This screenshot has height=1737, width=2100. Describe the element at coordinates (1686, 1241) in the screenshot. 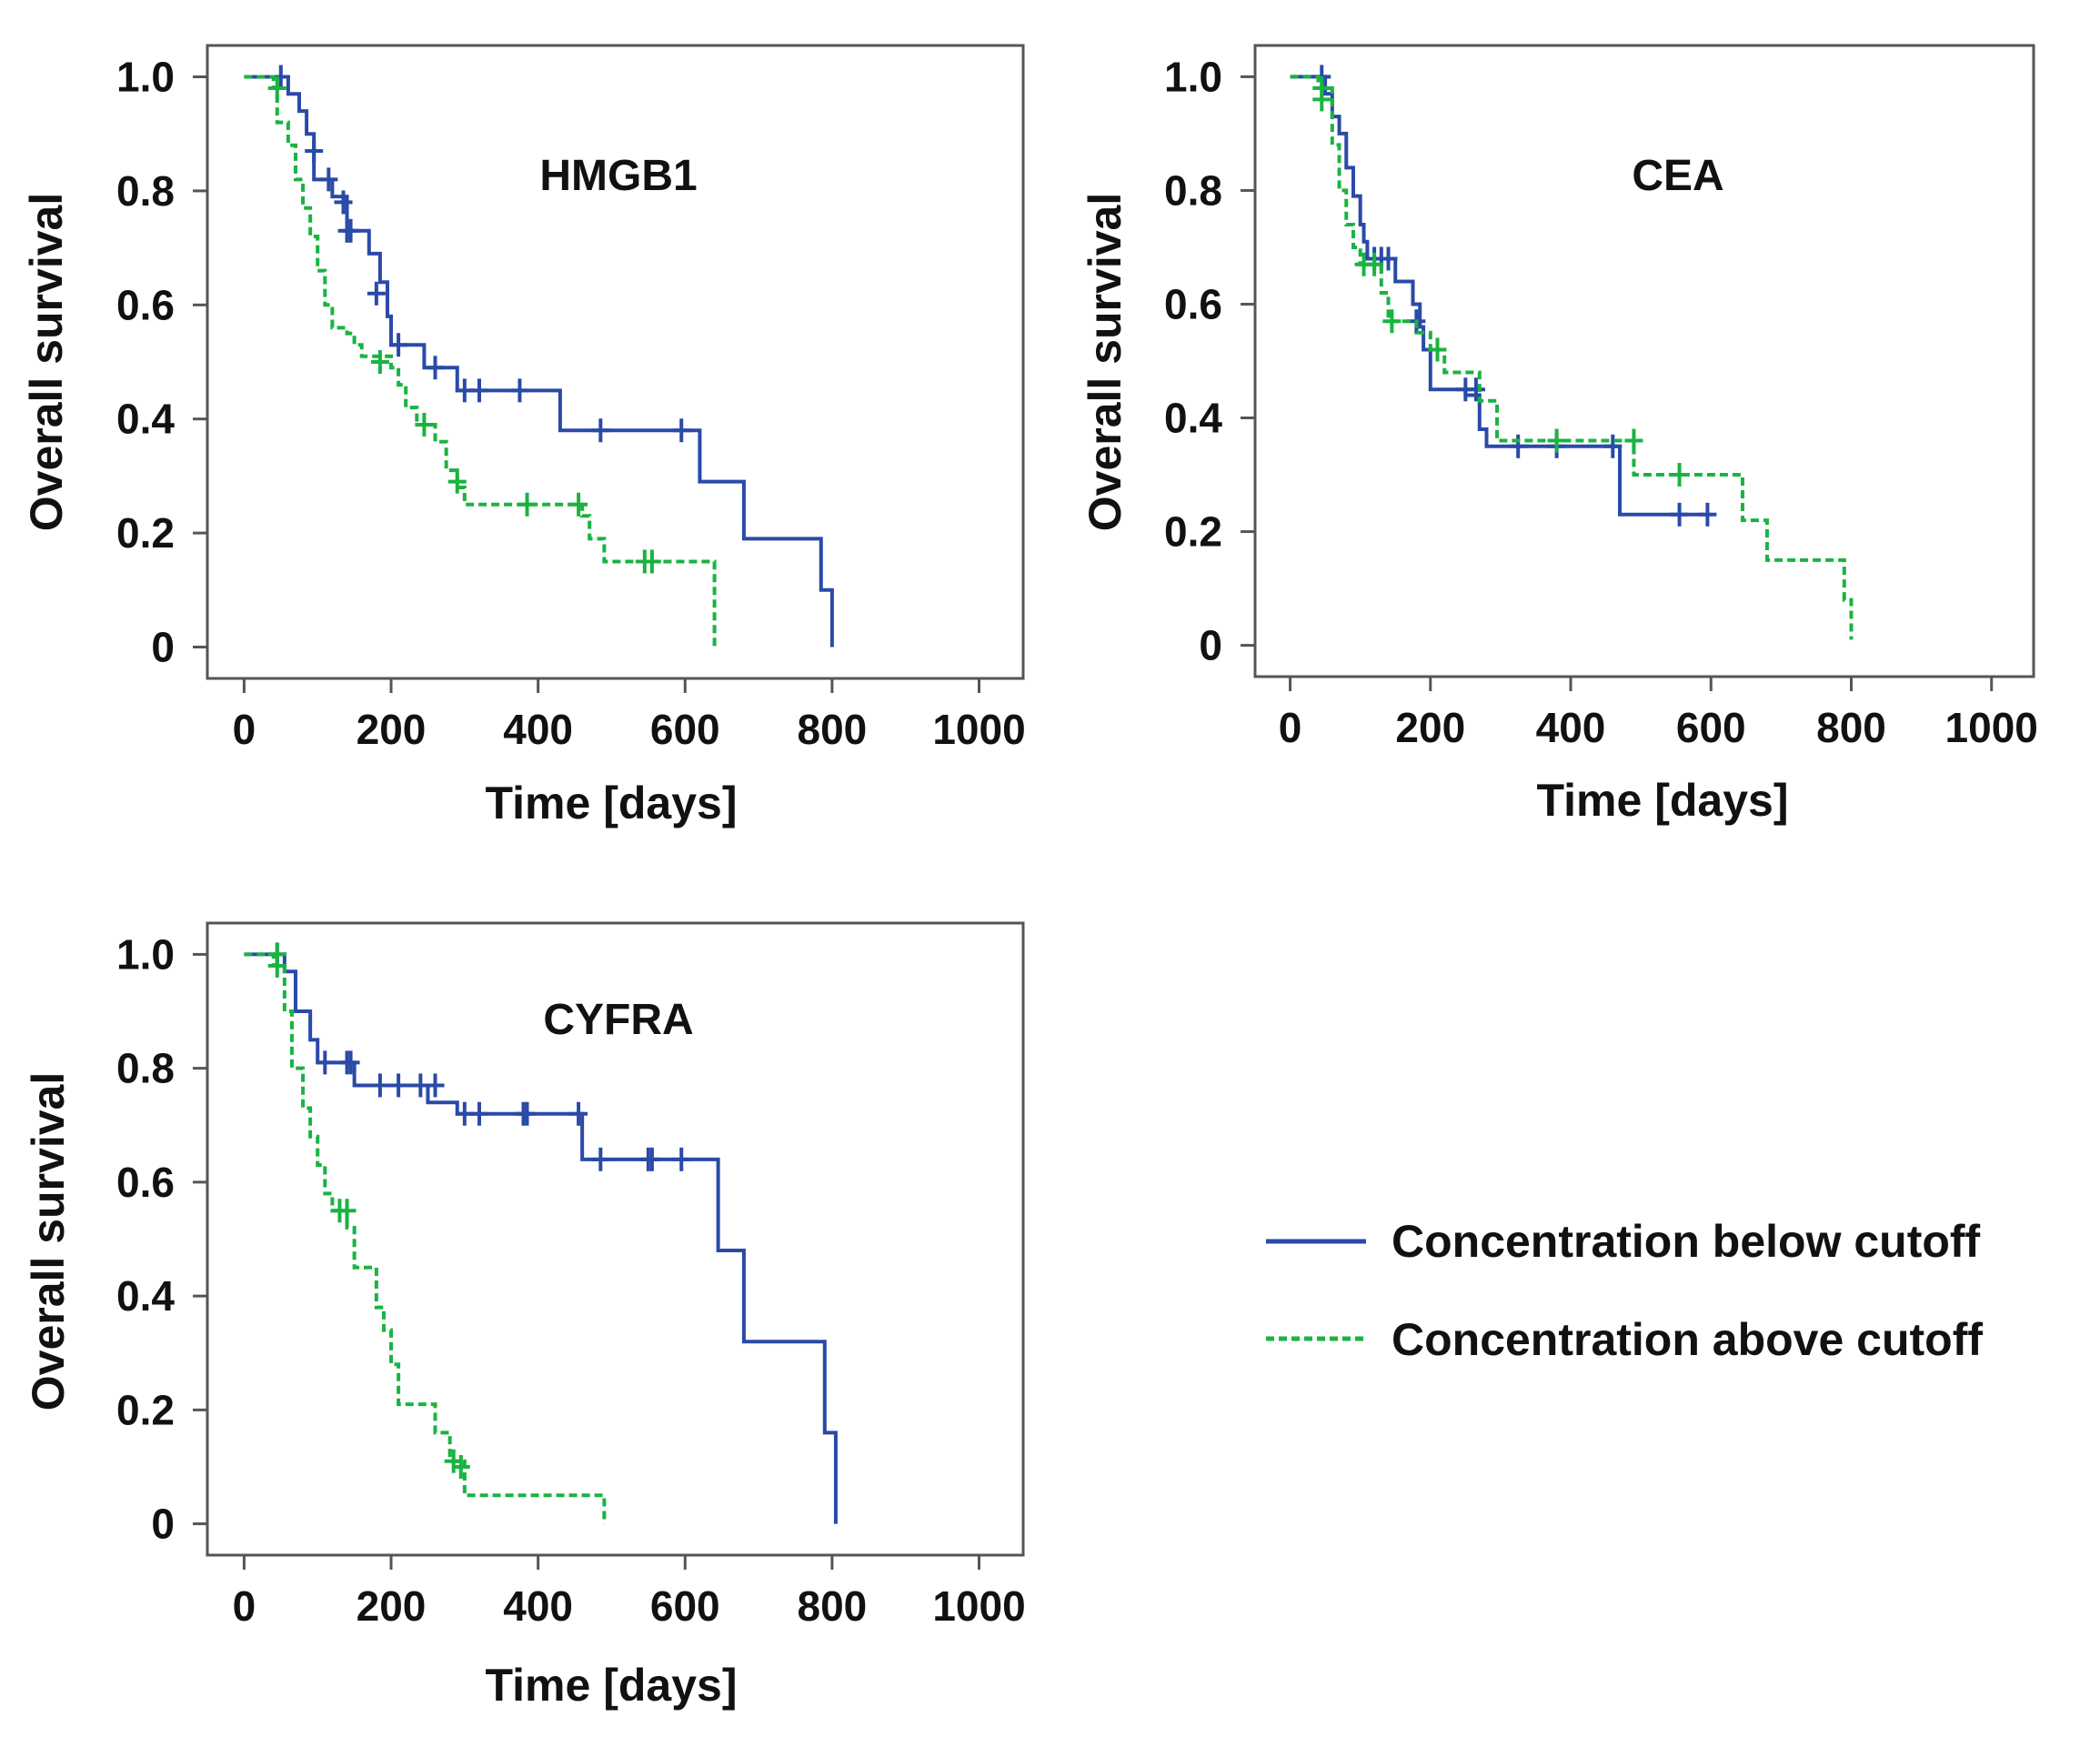

I see `legend-label-below: Concentration below cutoff` at that location.